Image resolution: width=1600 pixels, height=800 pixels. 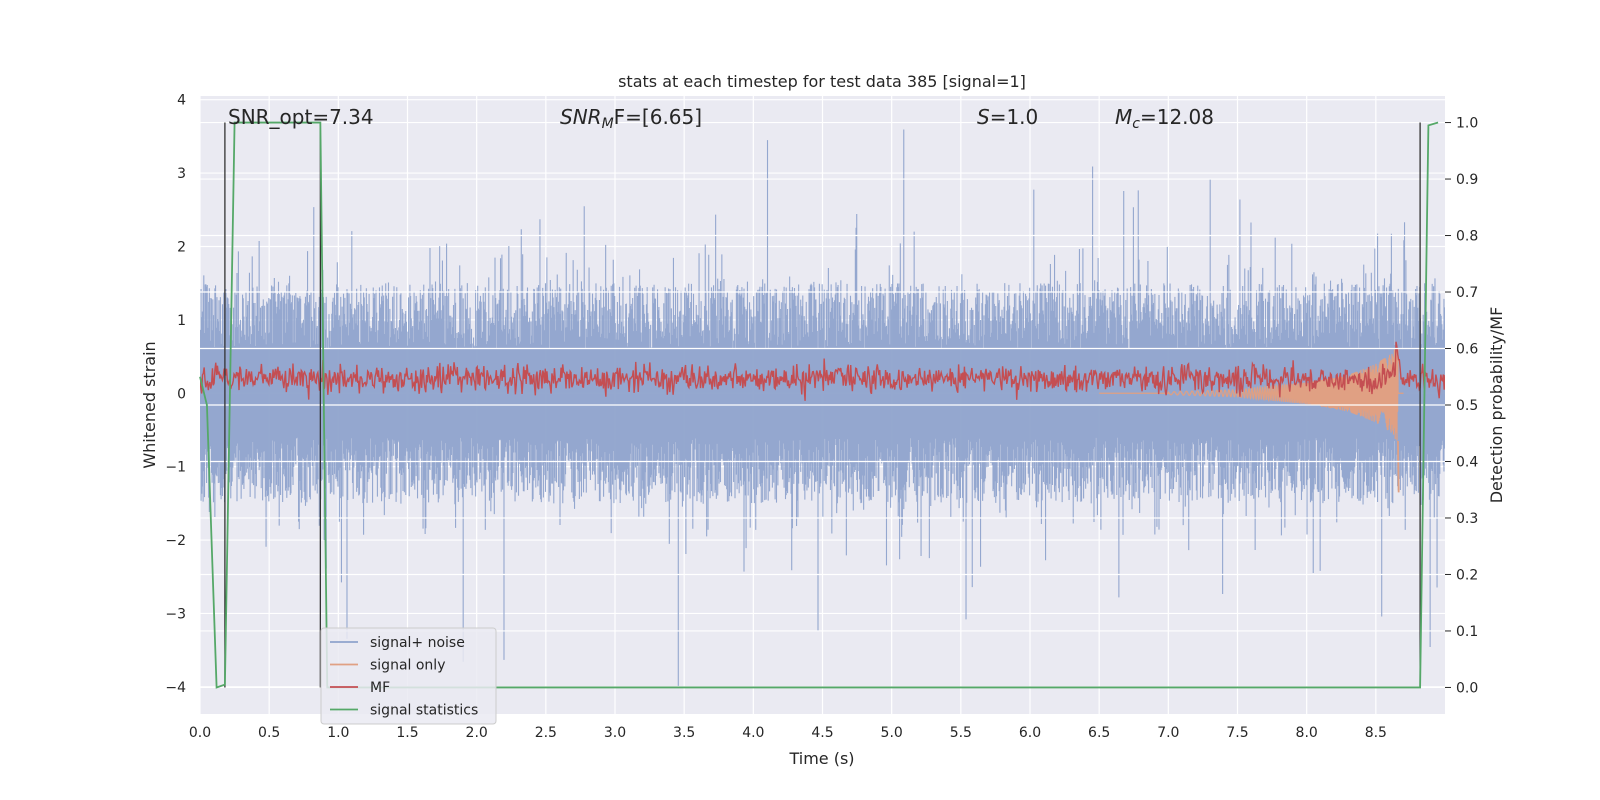 What do you see at coordinates (1251, 393) in the screenshot?
I see `series-signal-only` at bounding box center [1251, 393].